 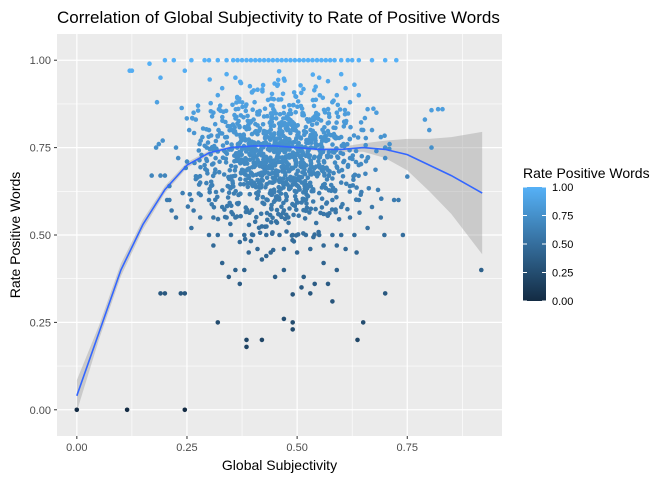 What do you see at coordinates (40, 236) in the screenshot?
I see `y-tick-label: 0.50` at bounding box center [40, 236].